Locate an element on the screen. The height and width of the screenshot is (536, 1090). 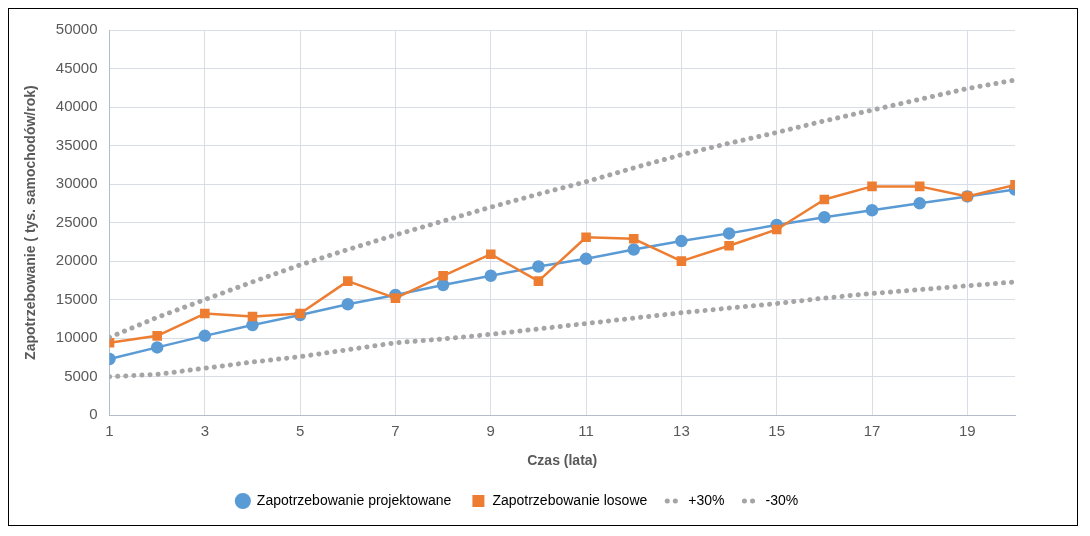
y-tick-label: 50000 is located at coordinates (76, 29).